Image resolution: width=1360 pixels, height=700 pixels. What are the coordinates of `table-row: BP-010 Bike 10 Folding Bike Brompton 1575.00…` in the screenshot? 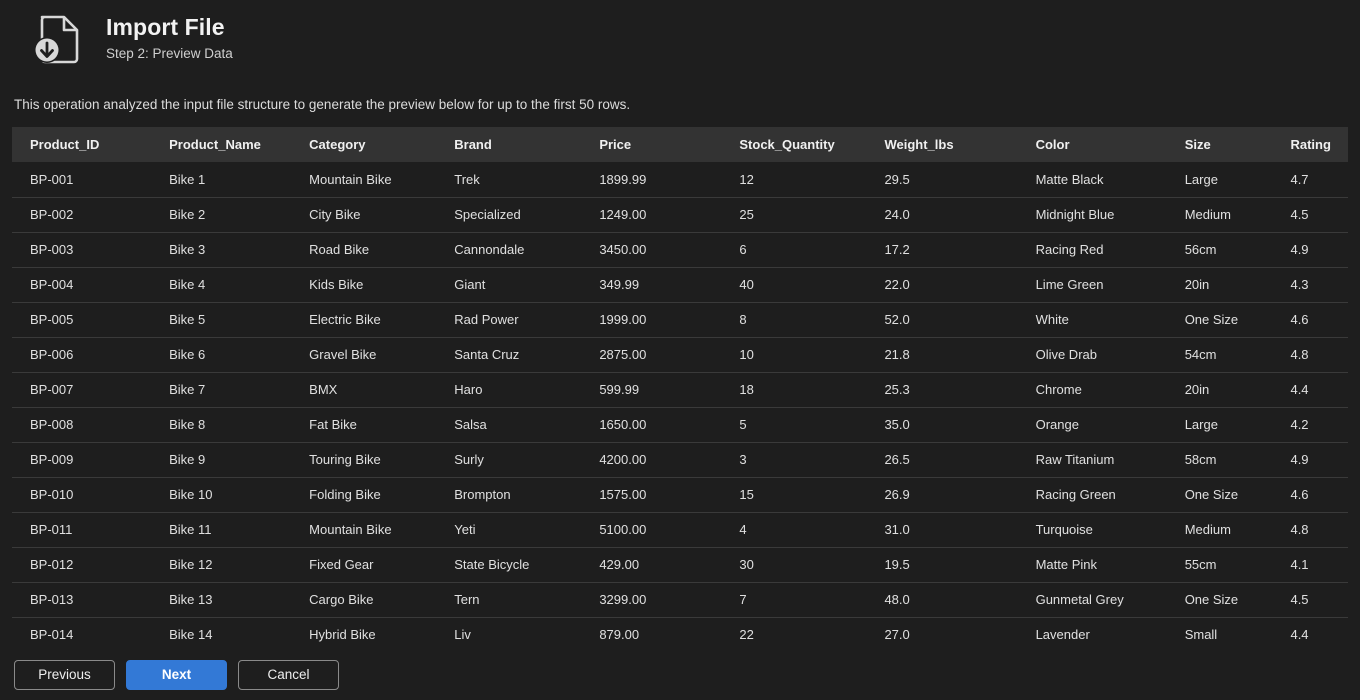 It's located at (680, 494).